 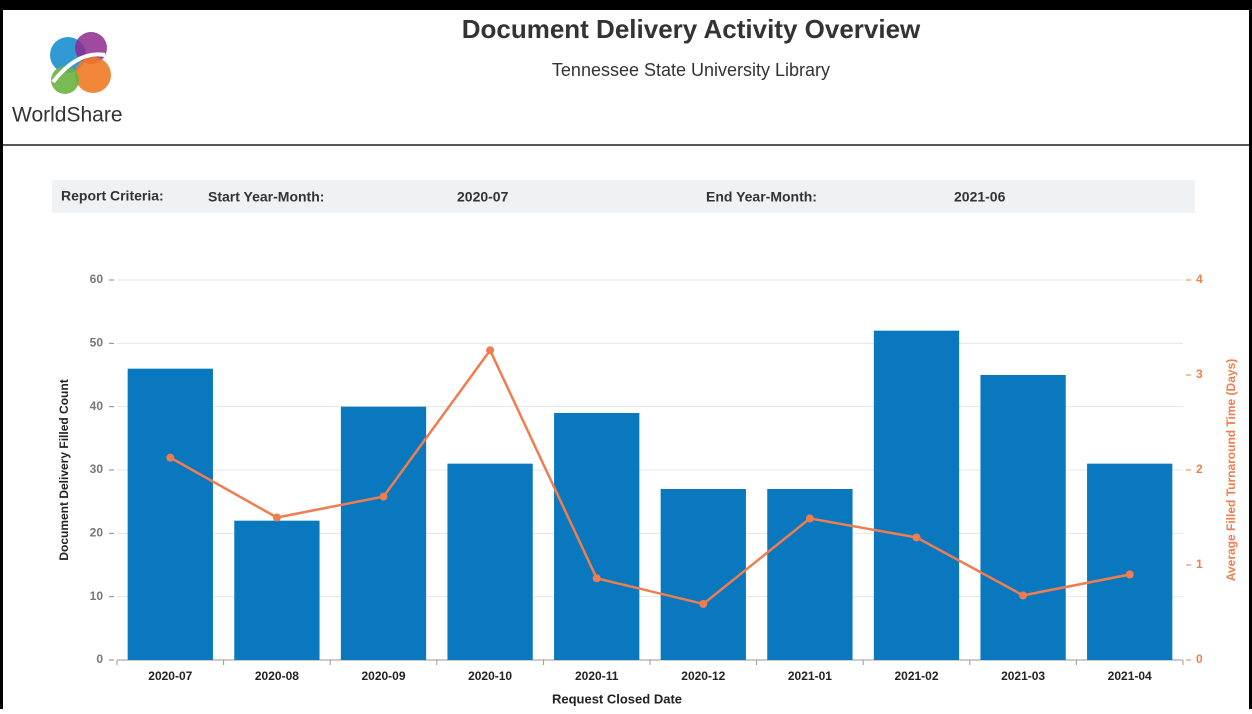 What do you see at coordinates (97, 406) in the screenshot?
I see `y-tick-label: 40` at bounding box center [97, 406].